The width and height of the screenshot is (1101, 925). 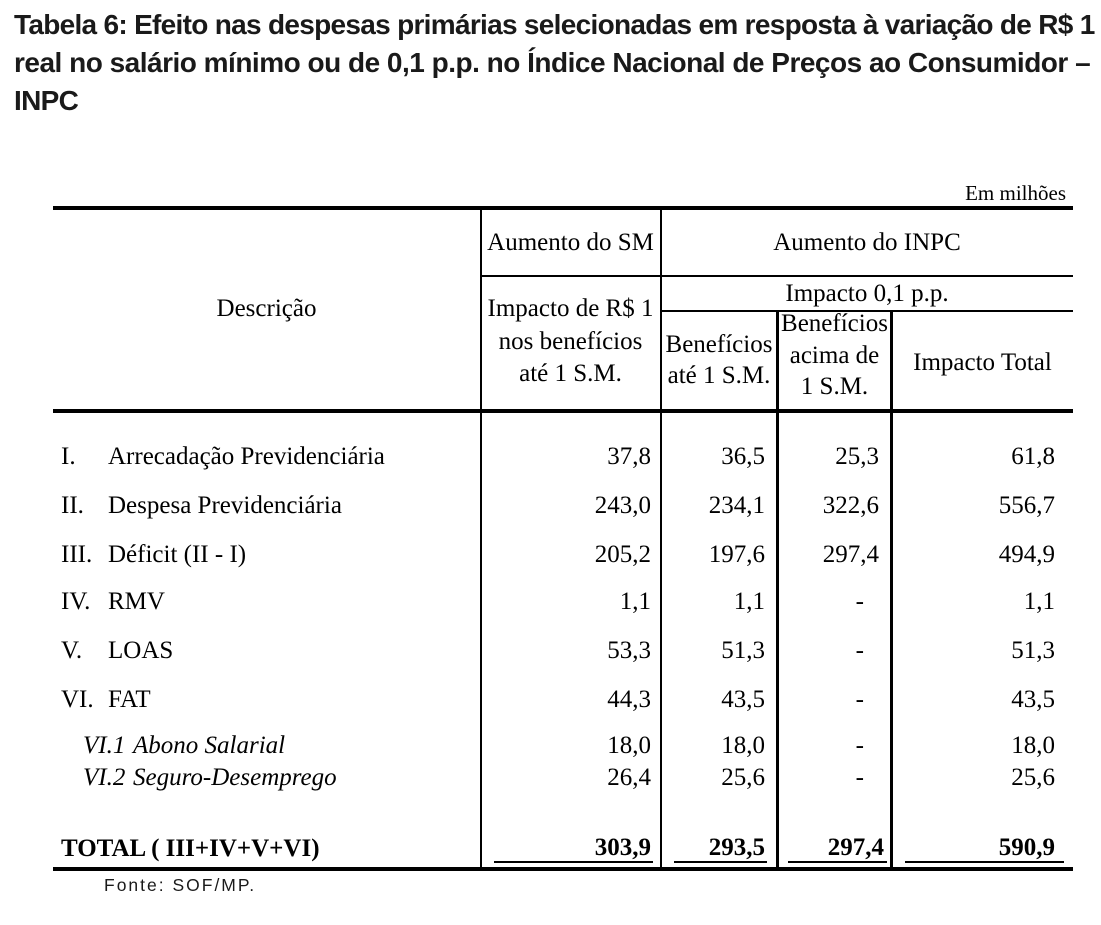 What do you see at coordinates (1026, 505) in the screenshot?
I see `cell-value: 556,7` at bounding box center [1026, 505].